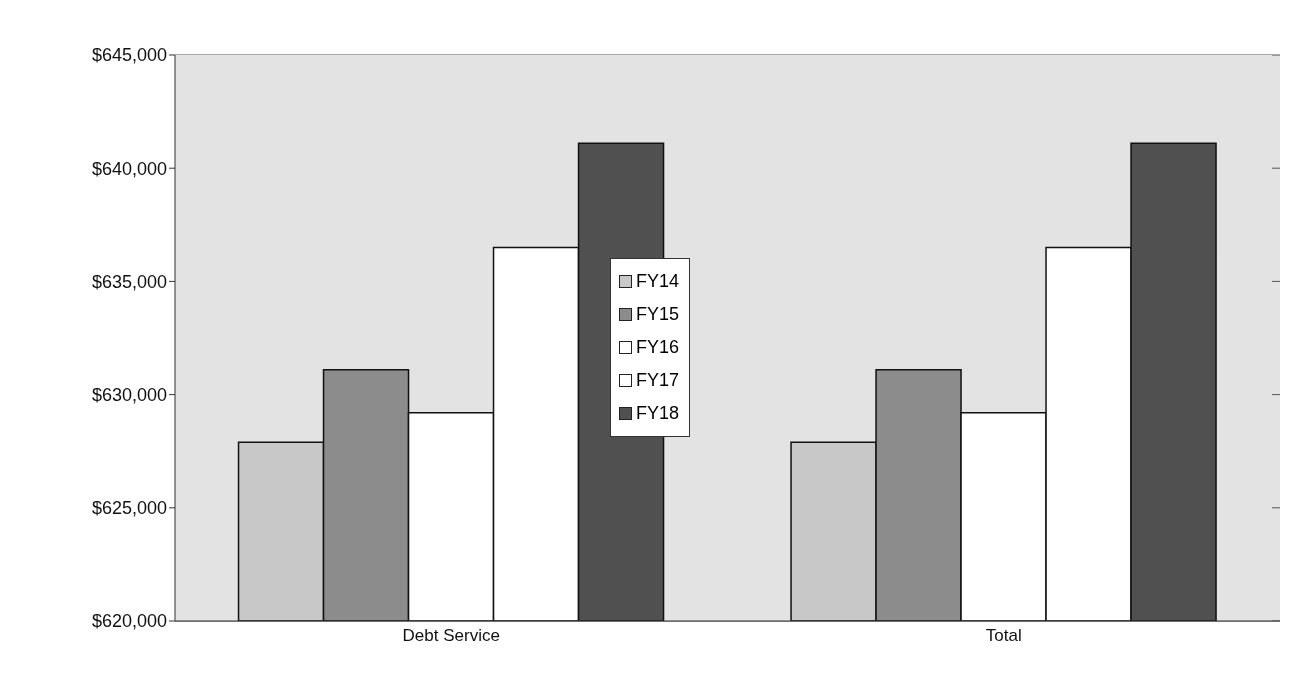  What do you see at coordinates (657, 281) in the screenshot?
I see `legend-label: FY14` at bounding box center [657, 281].